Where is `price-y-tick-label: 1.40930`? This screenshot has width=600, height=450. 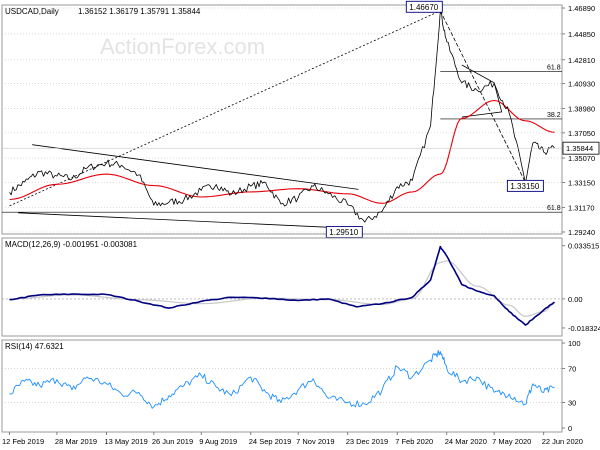
price-y-tick-label: 1.40930 is located at coordinates (581, 84).